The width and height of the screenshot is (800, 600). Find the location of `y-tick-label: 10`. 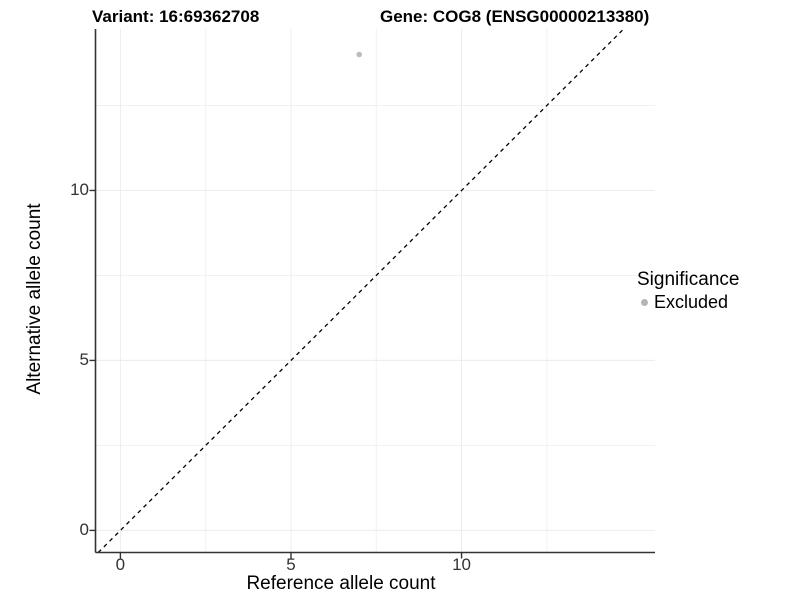

y-tick-label: 10 is located at coordinates (79, 190).